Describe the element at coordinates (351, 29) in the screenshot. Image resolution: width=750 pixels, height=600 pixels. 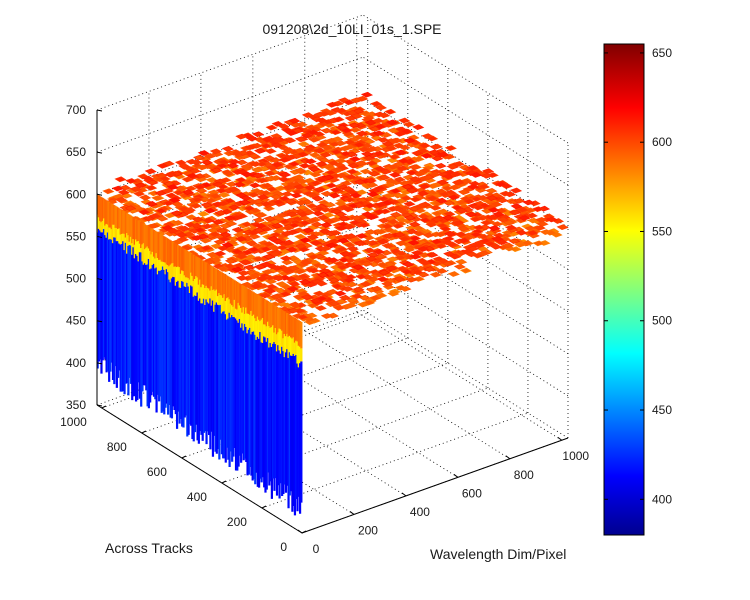
I see `chart-title: 091208\2d_10LI_01s_1.SPE` at that location.